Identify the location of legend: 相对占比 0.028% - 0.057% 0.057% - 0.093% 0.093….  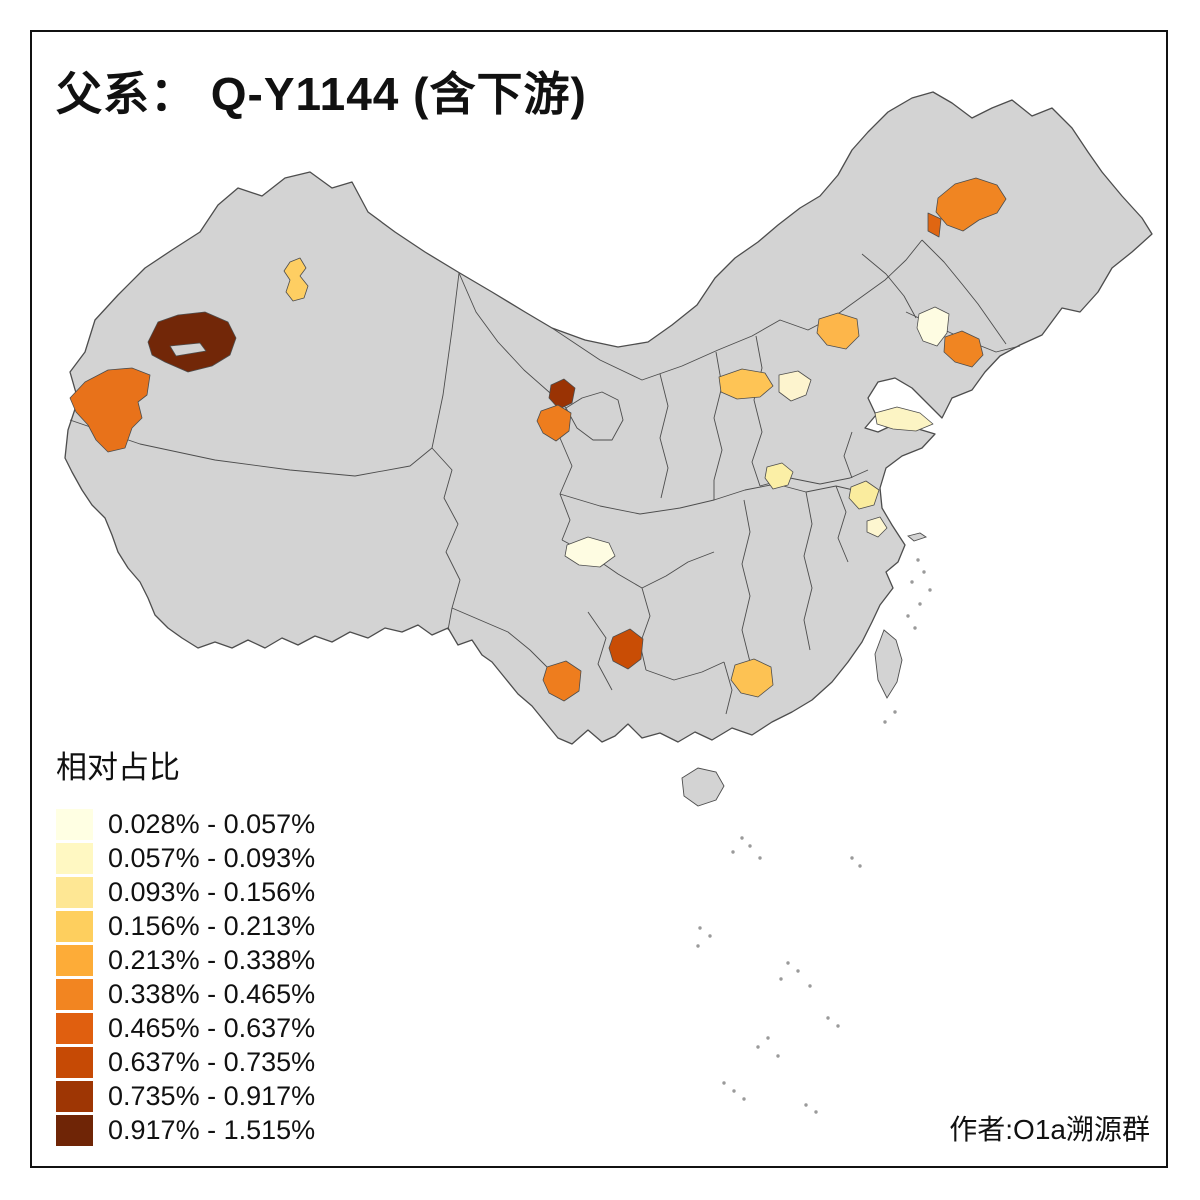
(185, 944).